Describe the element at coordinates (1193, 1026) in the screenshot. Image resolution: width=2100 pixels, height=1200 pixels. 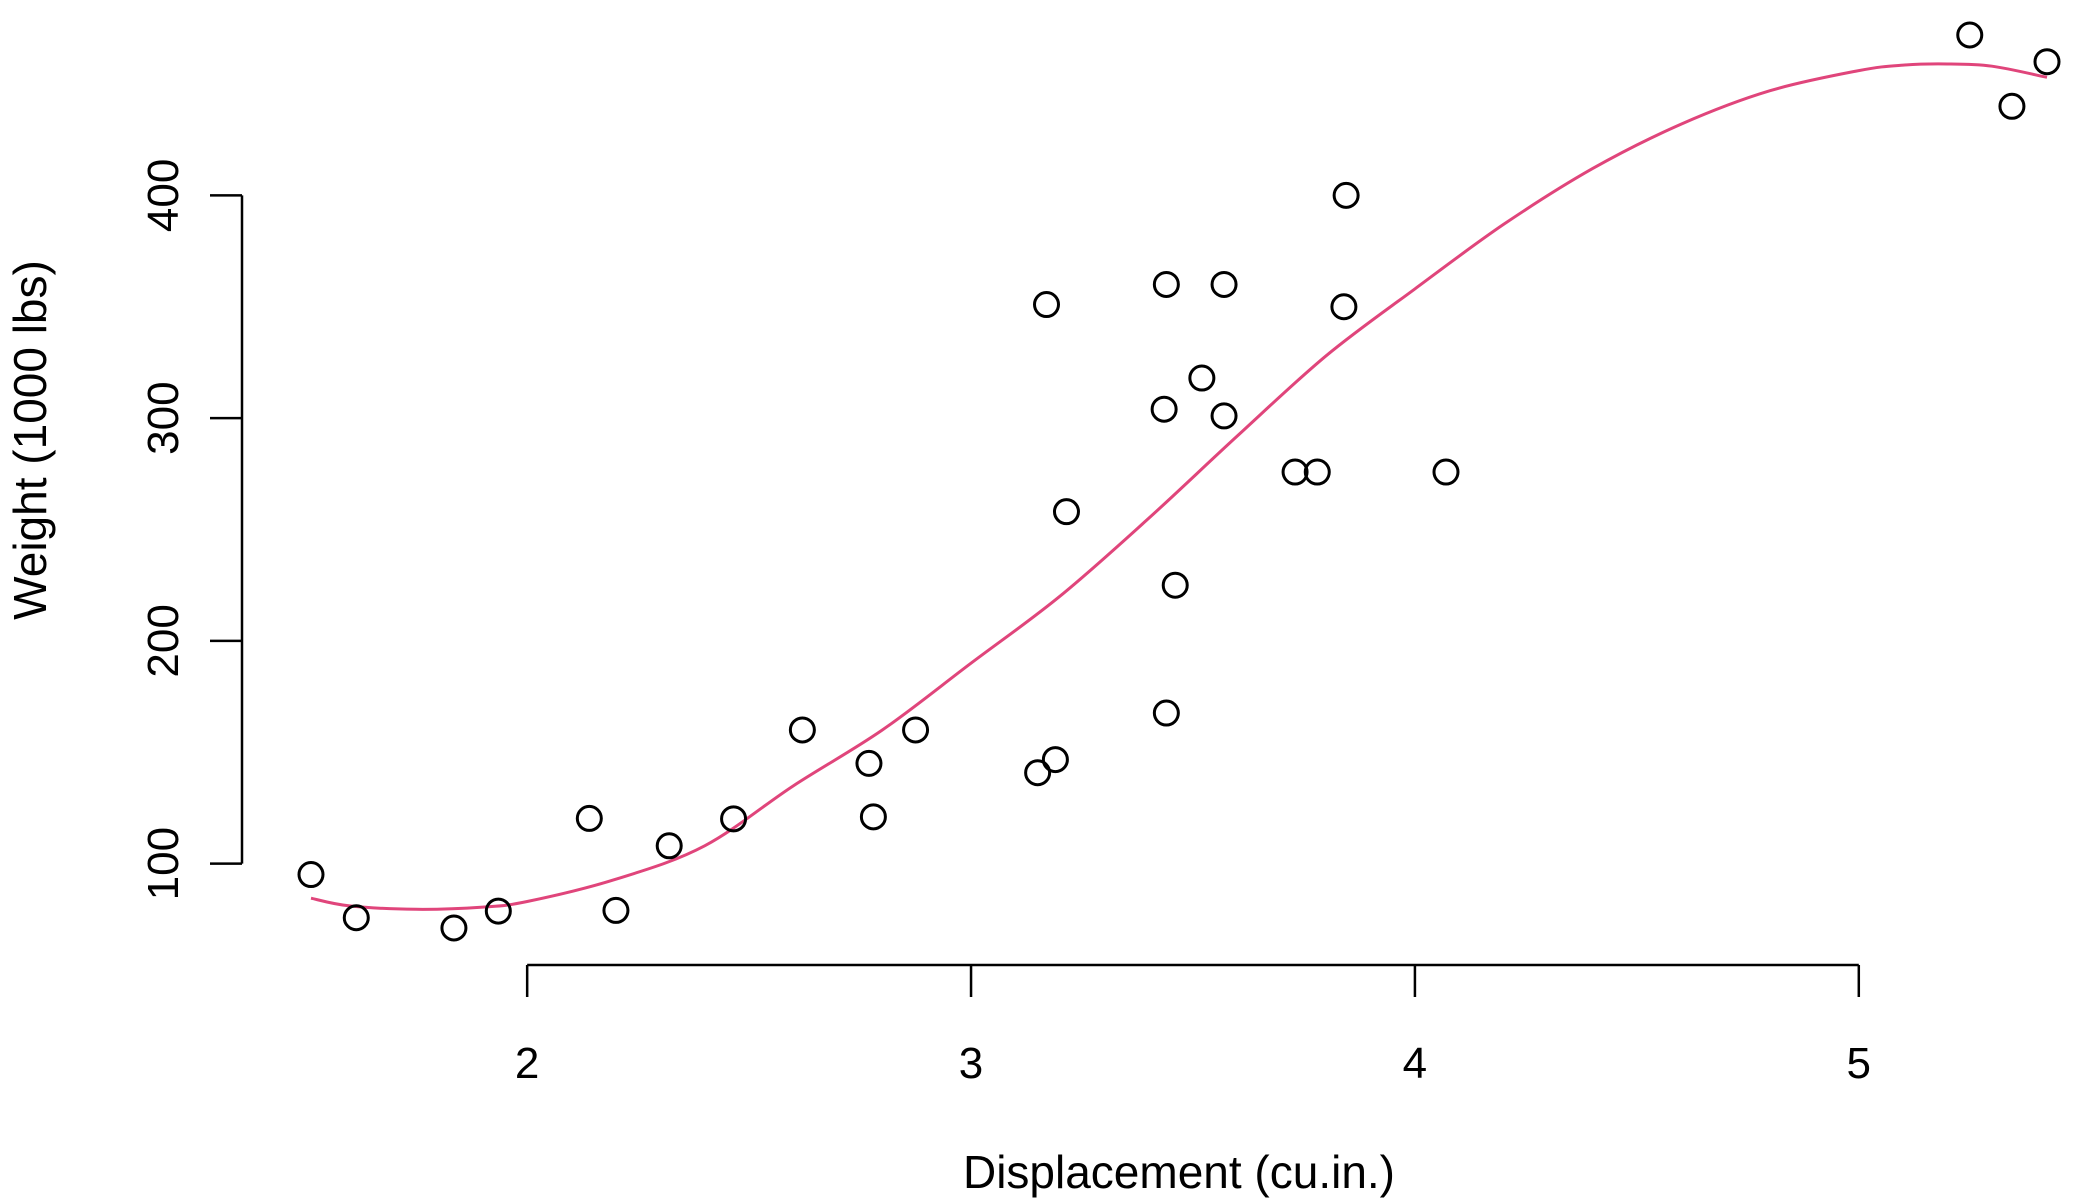
I see `x-axis-ticks: 2 3 4 5` at that location.